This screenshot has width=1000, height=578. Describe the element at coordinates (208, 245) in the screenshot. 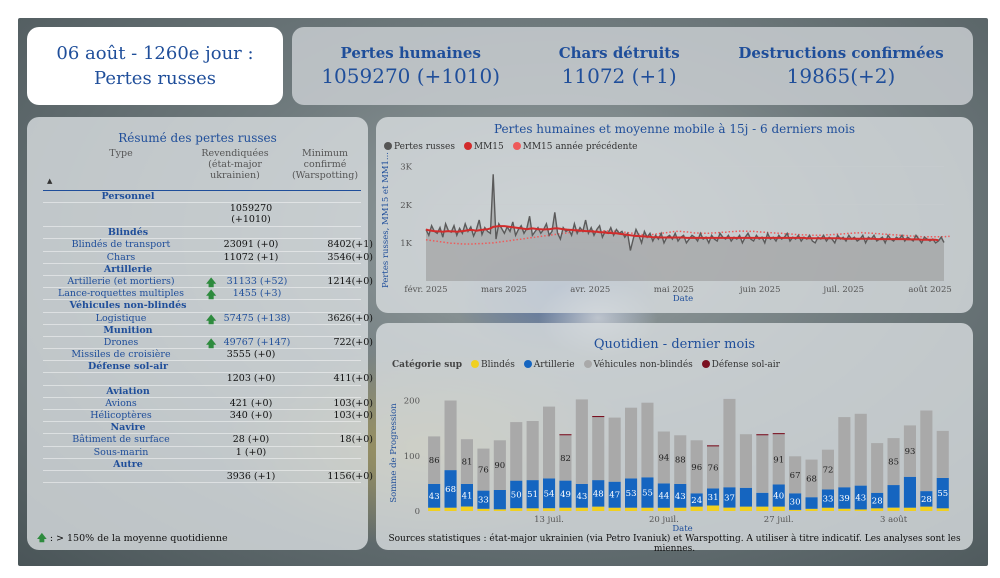

I see `table-row: Blindés de transport 23091 (+0) 8402(+1)` at that location.